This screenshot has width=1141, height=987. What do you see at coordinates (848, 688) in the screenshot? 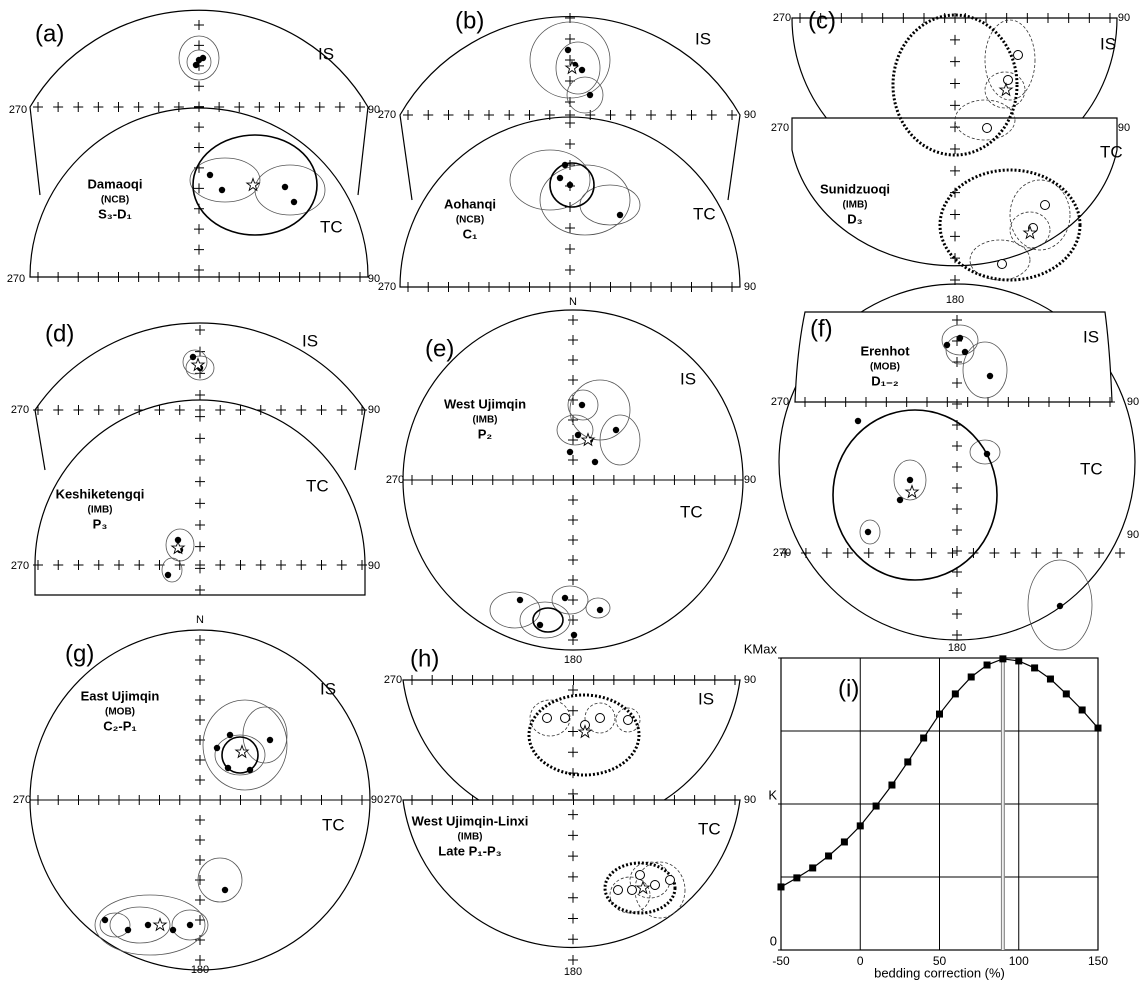
I see `panel-label: (i)` at bounding box center [848, 688].